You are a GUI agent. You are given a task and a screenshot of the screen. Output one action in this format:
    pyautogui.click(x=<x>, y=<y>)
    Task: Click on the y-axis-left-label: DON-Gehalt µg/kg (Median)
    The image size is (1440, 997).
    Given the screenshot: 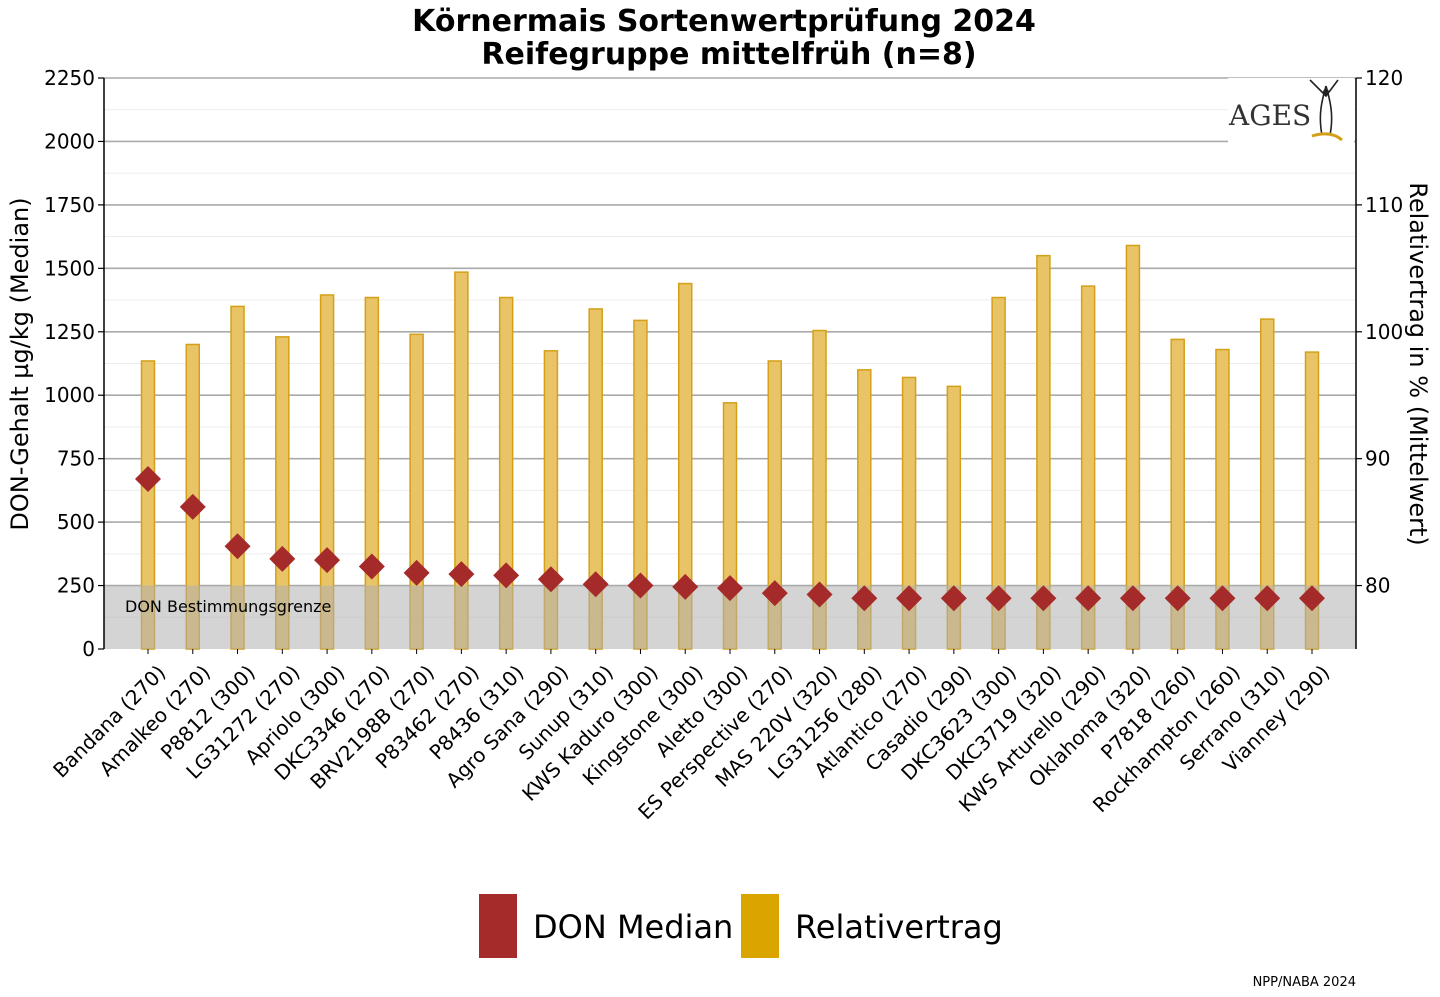 What is the action you would take?
    pyautogui.click(x=20, y=363)
    